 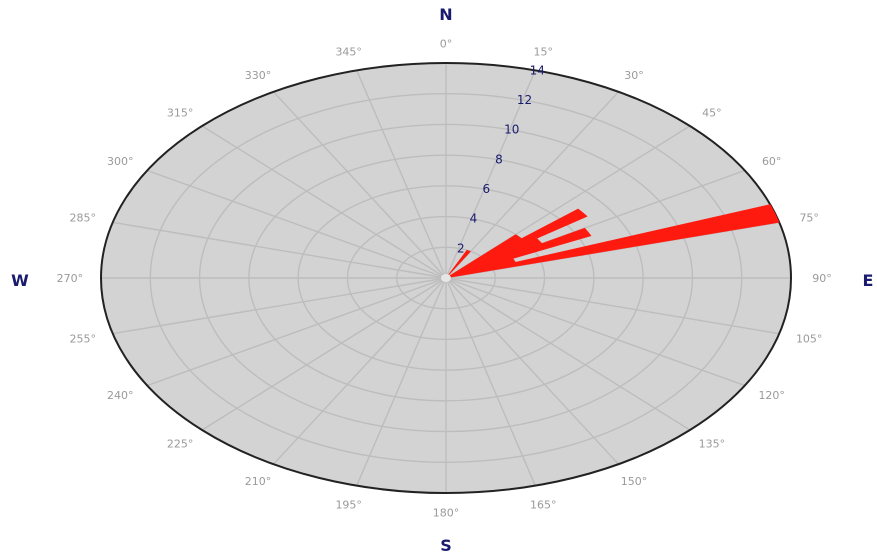 What do you see at coordinates (486, 189) in the screenshot?
I see `radial-tick-label: 6` at bounding box center [486, 189].